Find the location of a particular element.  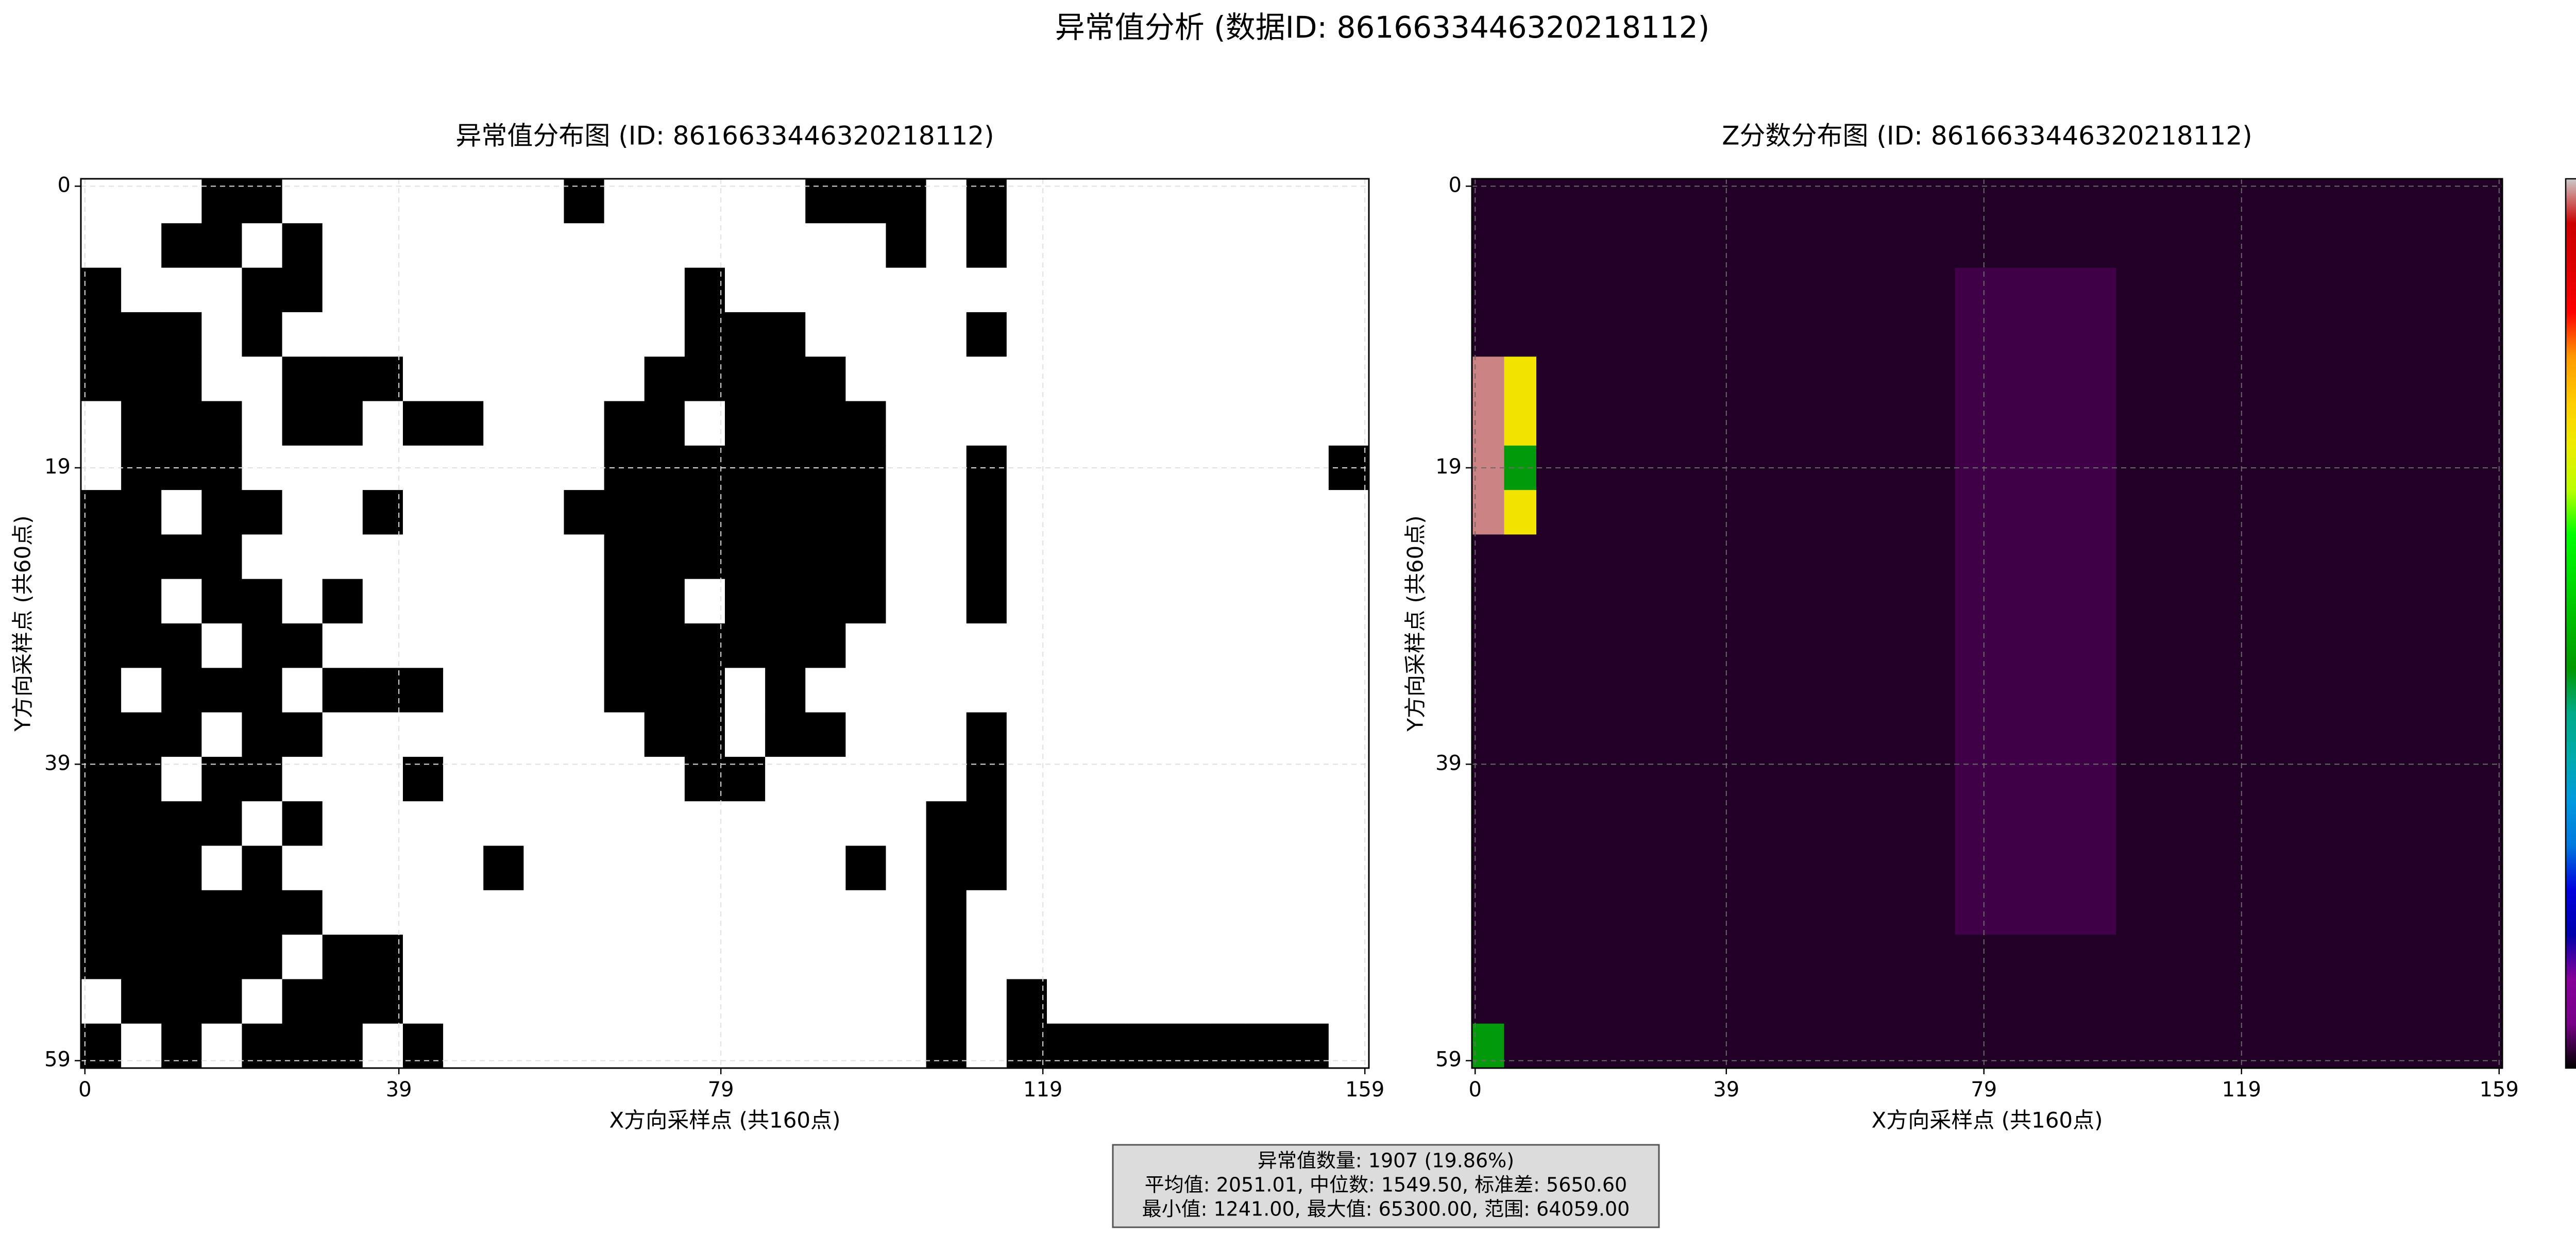

y-tick-label: 19 is located at coordinates (57, 467).